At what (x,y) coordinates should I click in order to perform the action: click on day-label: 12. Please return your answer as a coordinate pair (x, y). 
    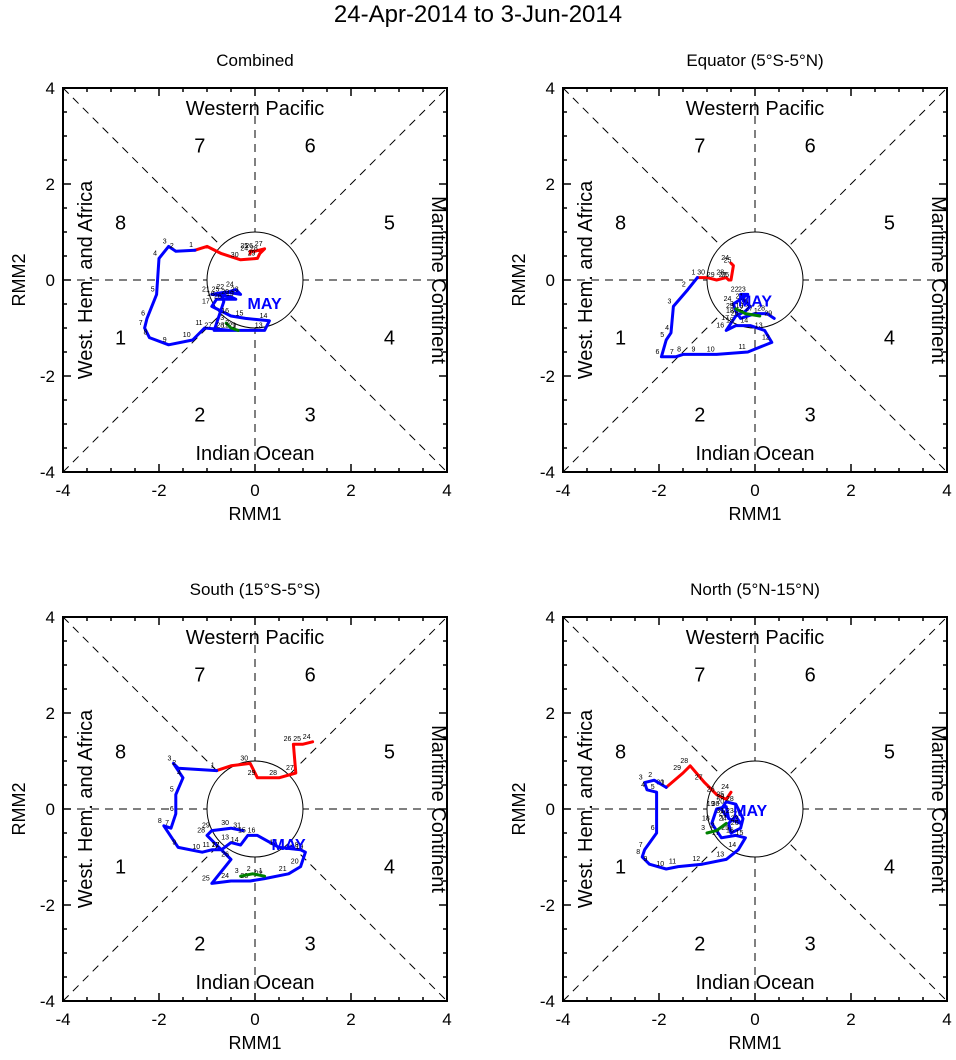
    Looking at the image, I should click on (766, 337).